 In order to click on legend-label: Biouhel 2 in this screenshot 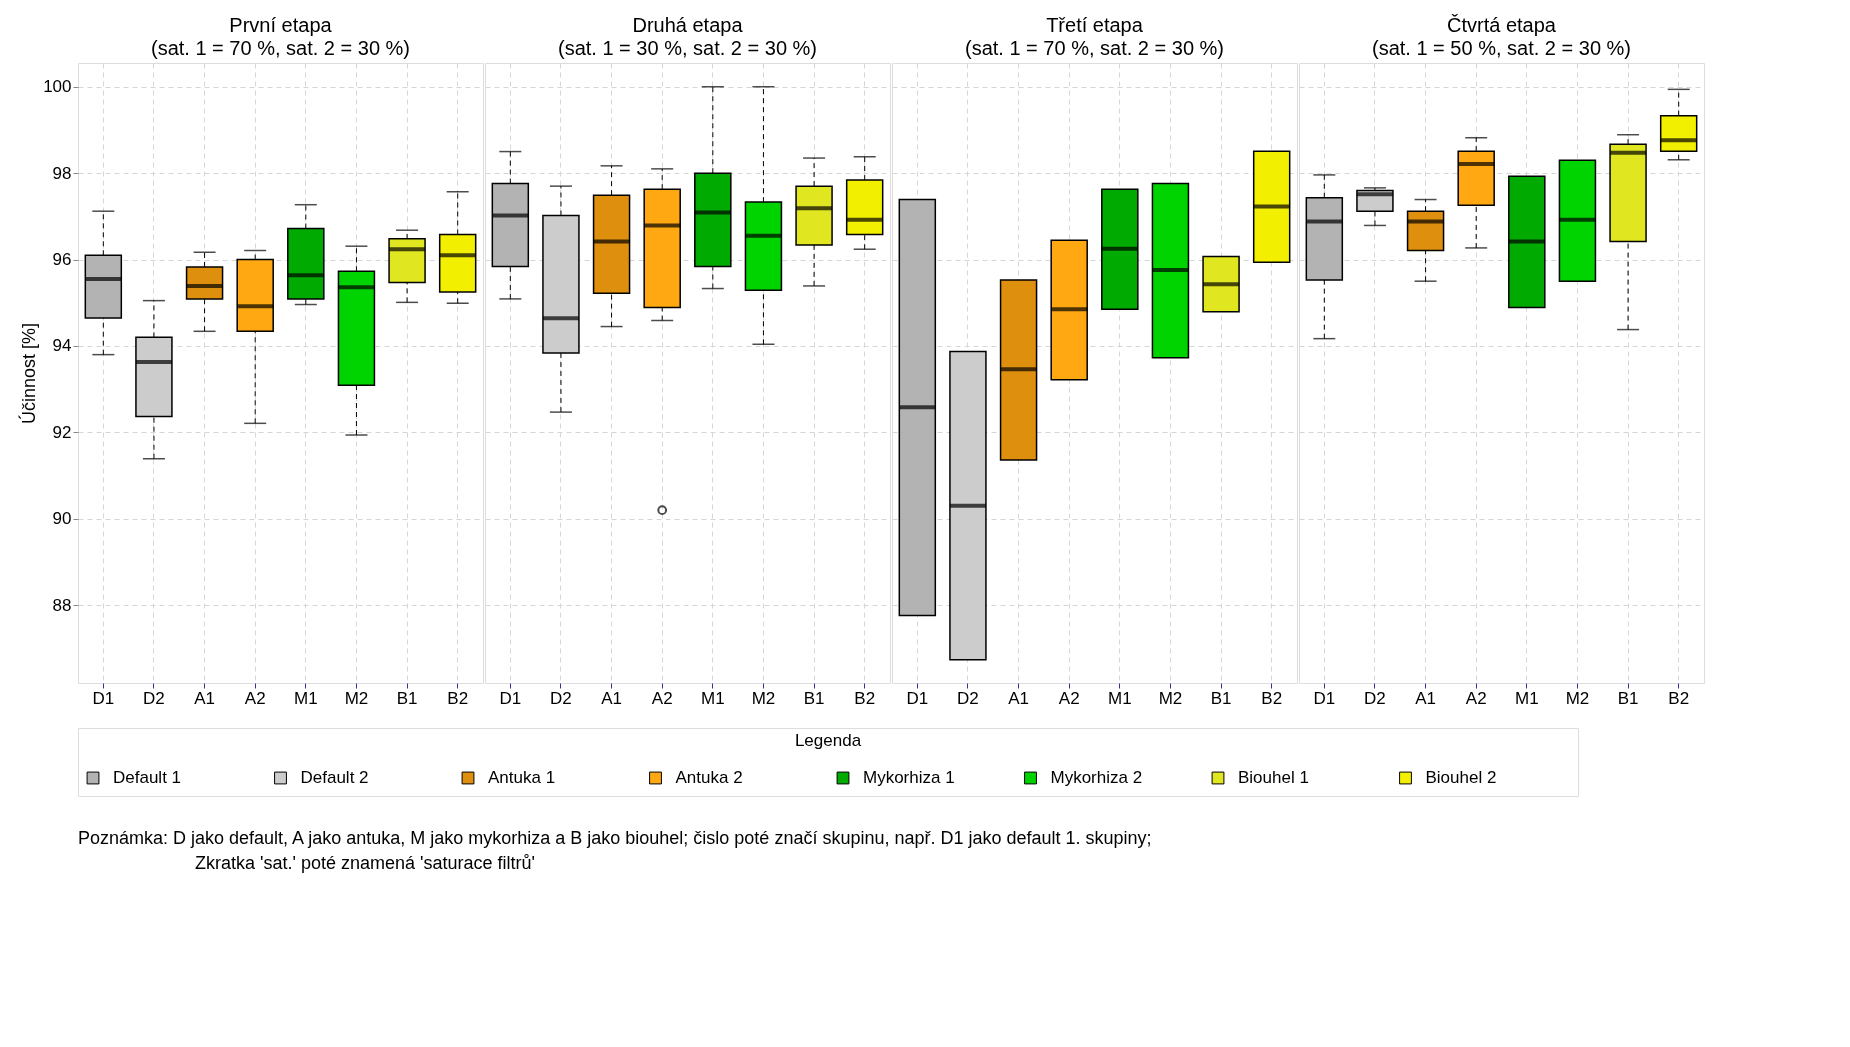, I will do `click(1461, 777)`.